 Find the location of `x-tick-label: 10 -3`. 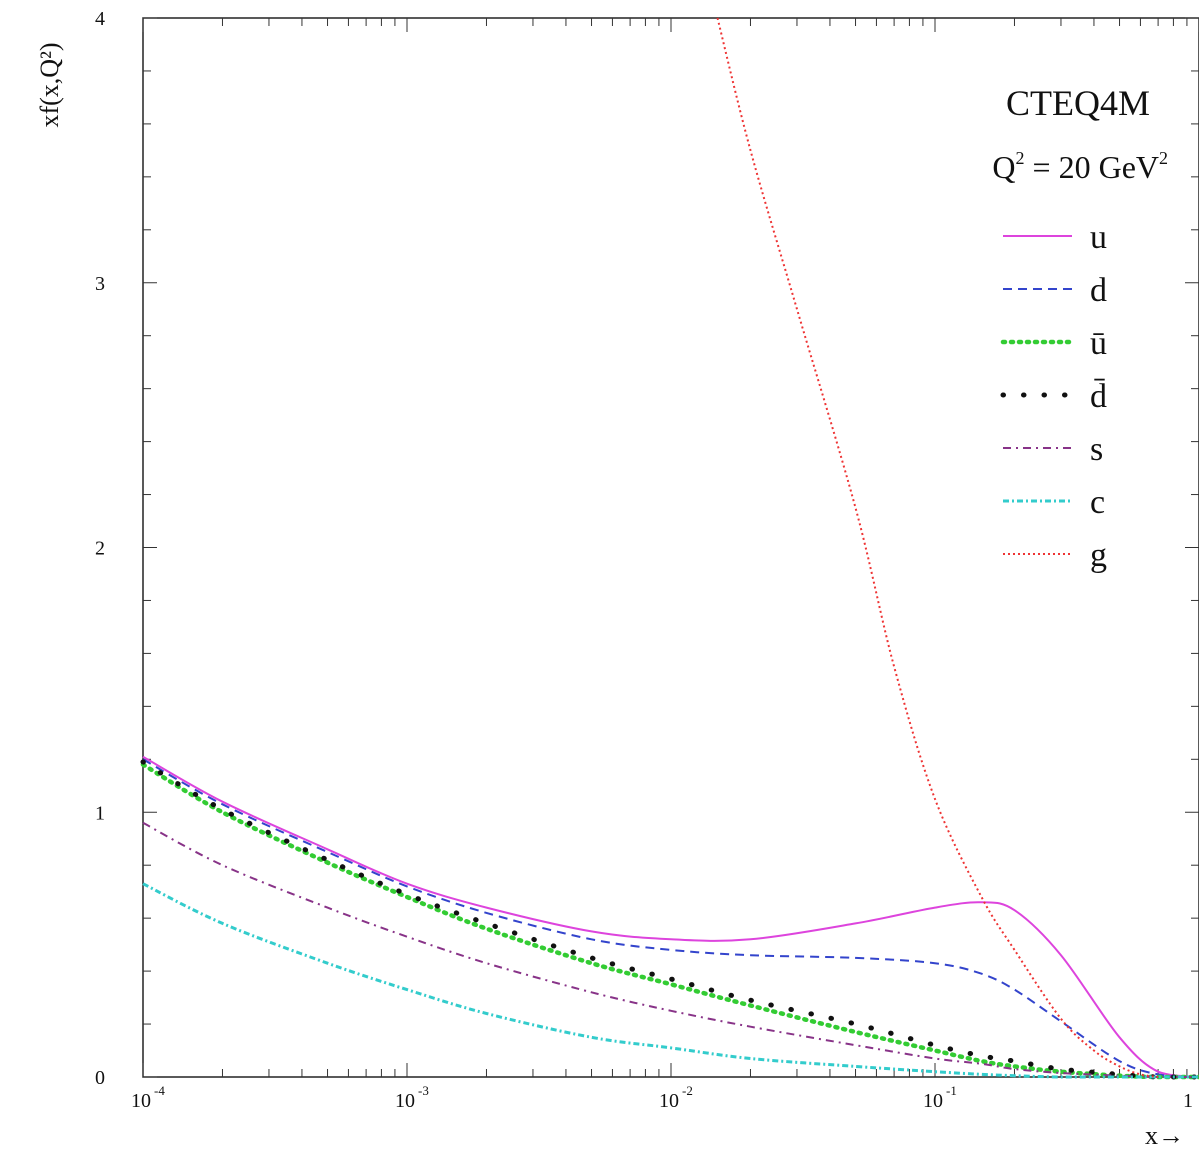

x-tick-label: 10 -3 is located at coordinates (412, 1097).